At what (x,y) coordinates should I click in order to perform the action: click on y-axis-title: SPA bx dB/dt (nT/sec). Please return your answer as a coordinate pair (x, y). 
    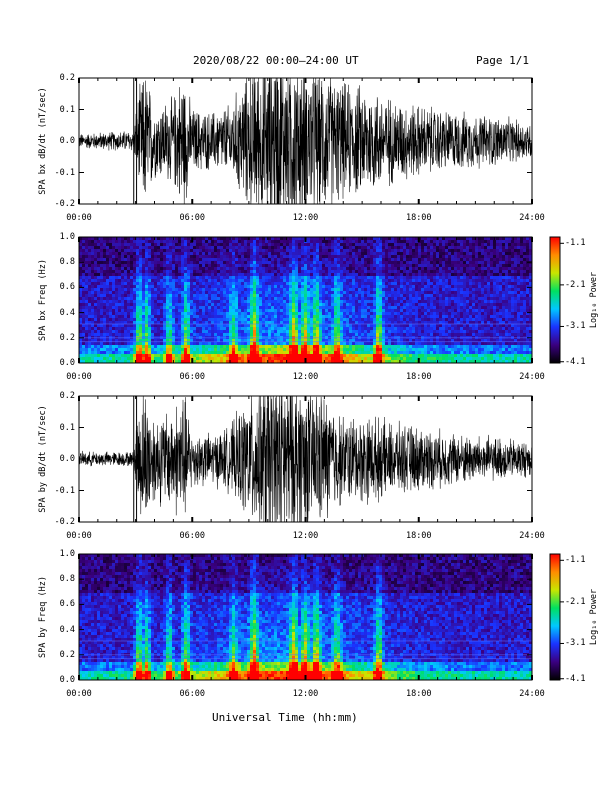
    Looking at the image, I should click on (42, 141).